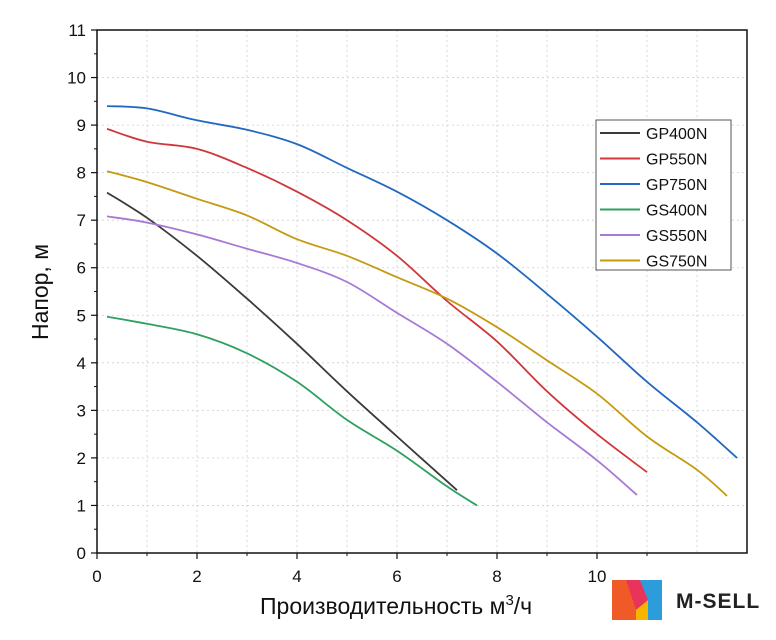 This screenshot has width=776, height=640. I want to click on y-tick-label: 8, so click(81, 173).